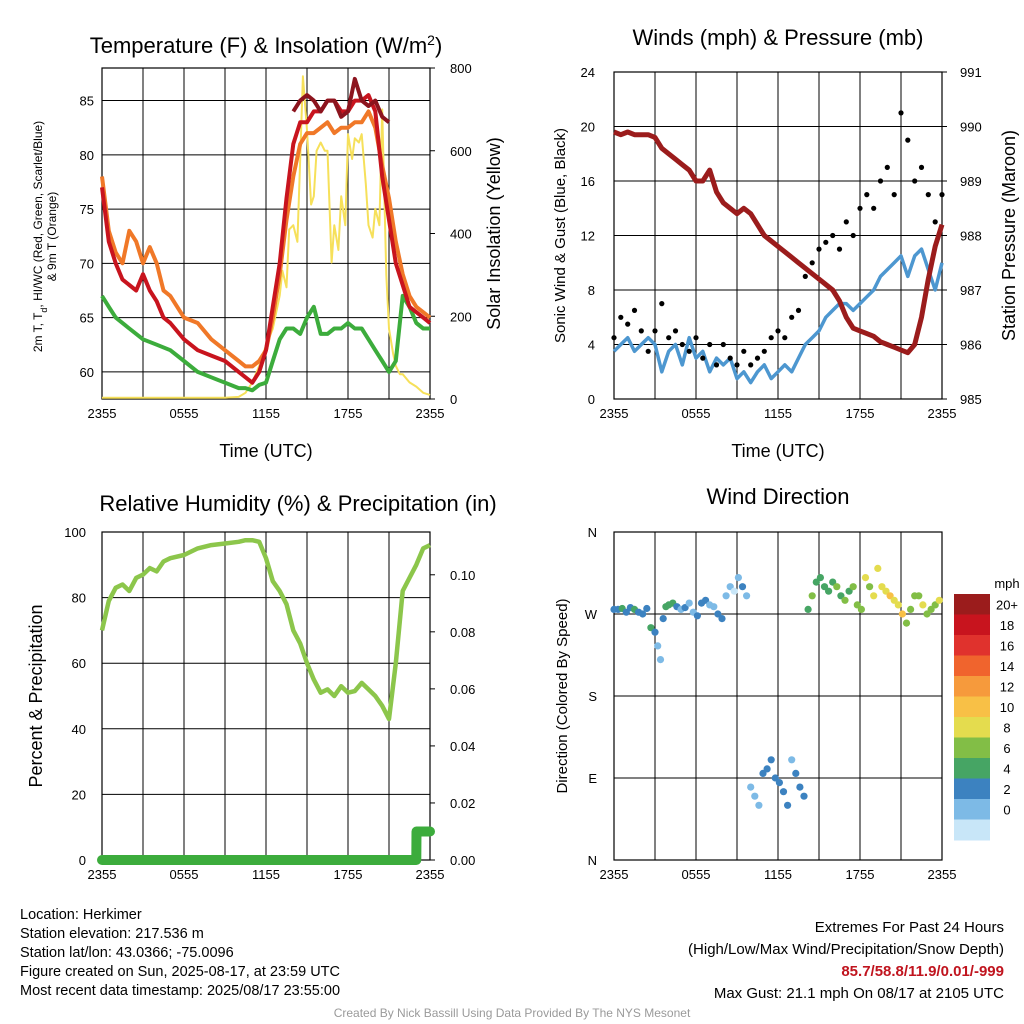  I want to click on series-line-solar-insolation, so click(266, 237).